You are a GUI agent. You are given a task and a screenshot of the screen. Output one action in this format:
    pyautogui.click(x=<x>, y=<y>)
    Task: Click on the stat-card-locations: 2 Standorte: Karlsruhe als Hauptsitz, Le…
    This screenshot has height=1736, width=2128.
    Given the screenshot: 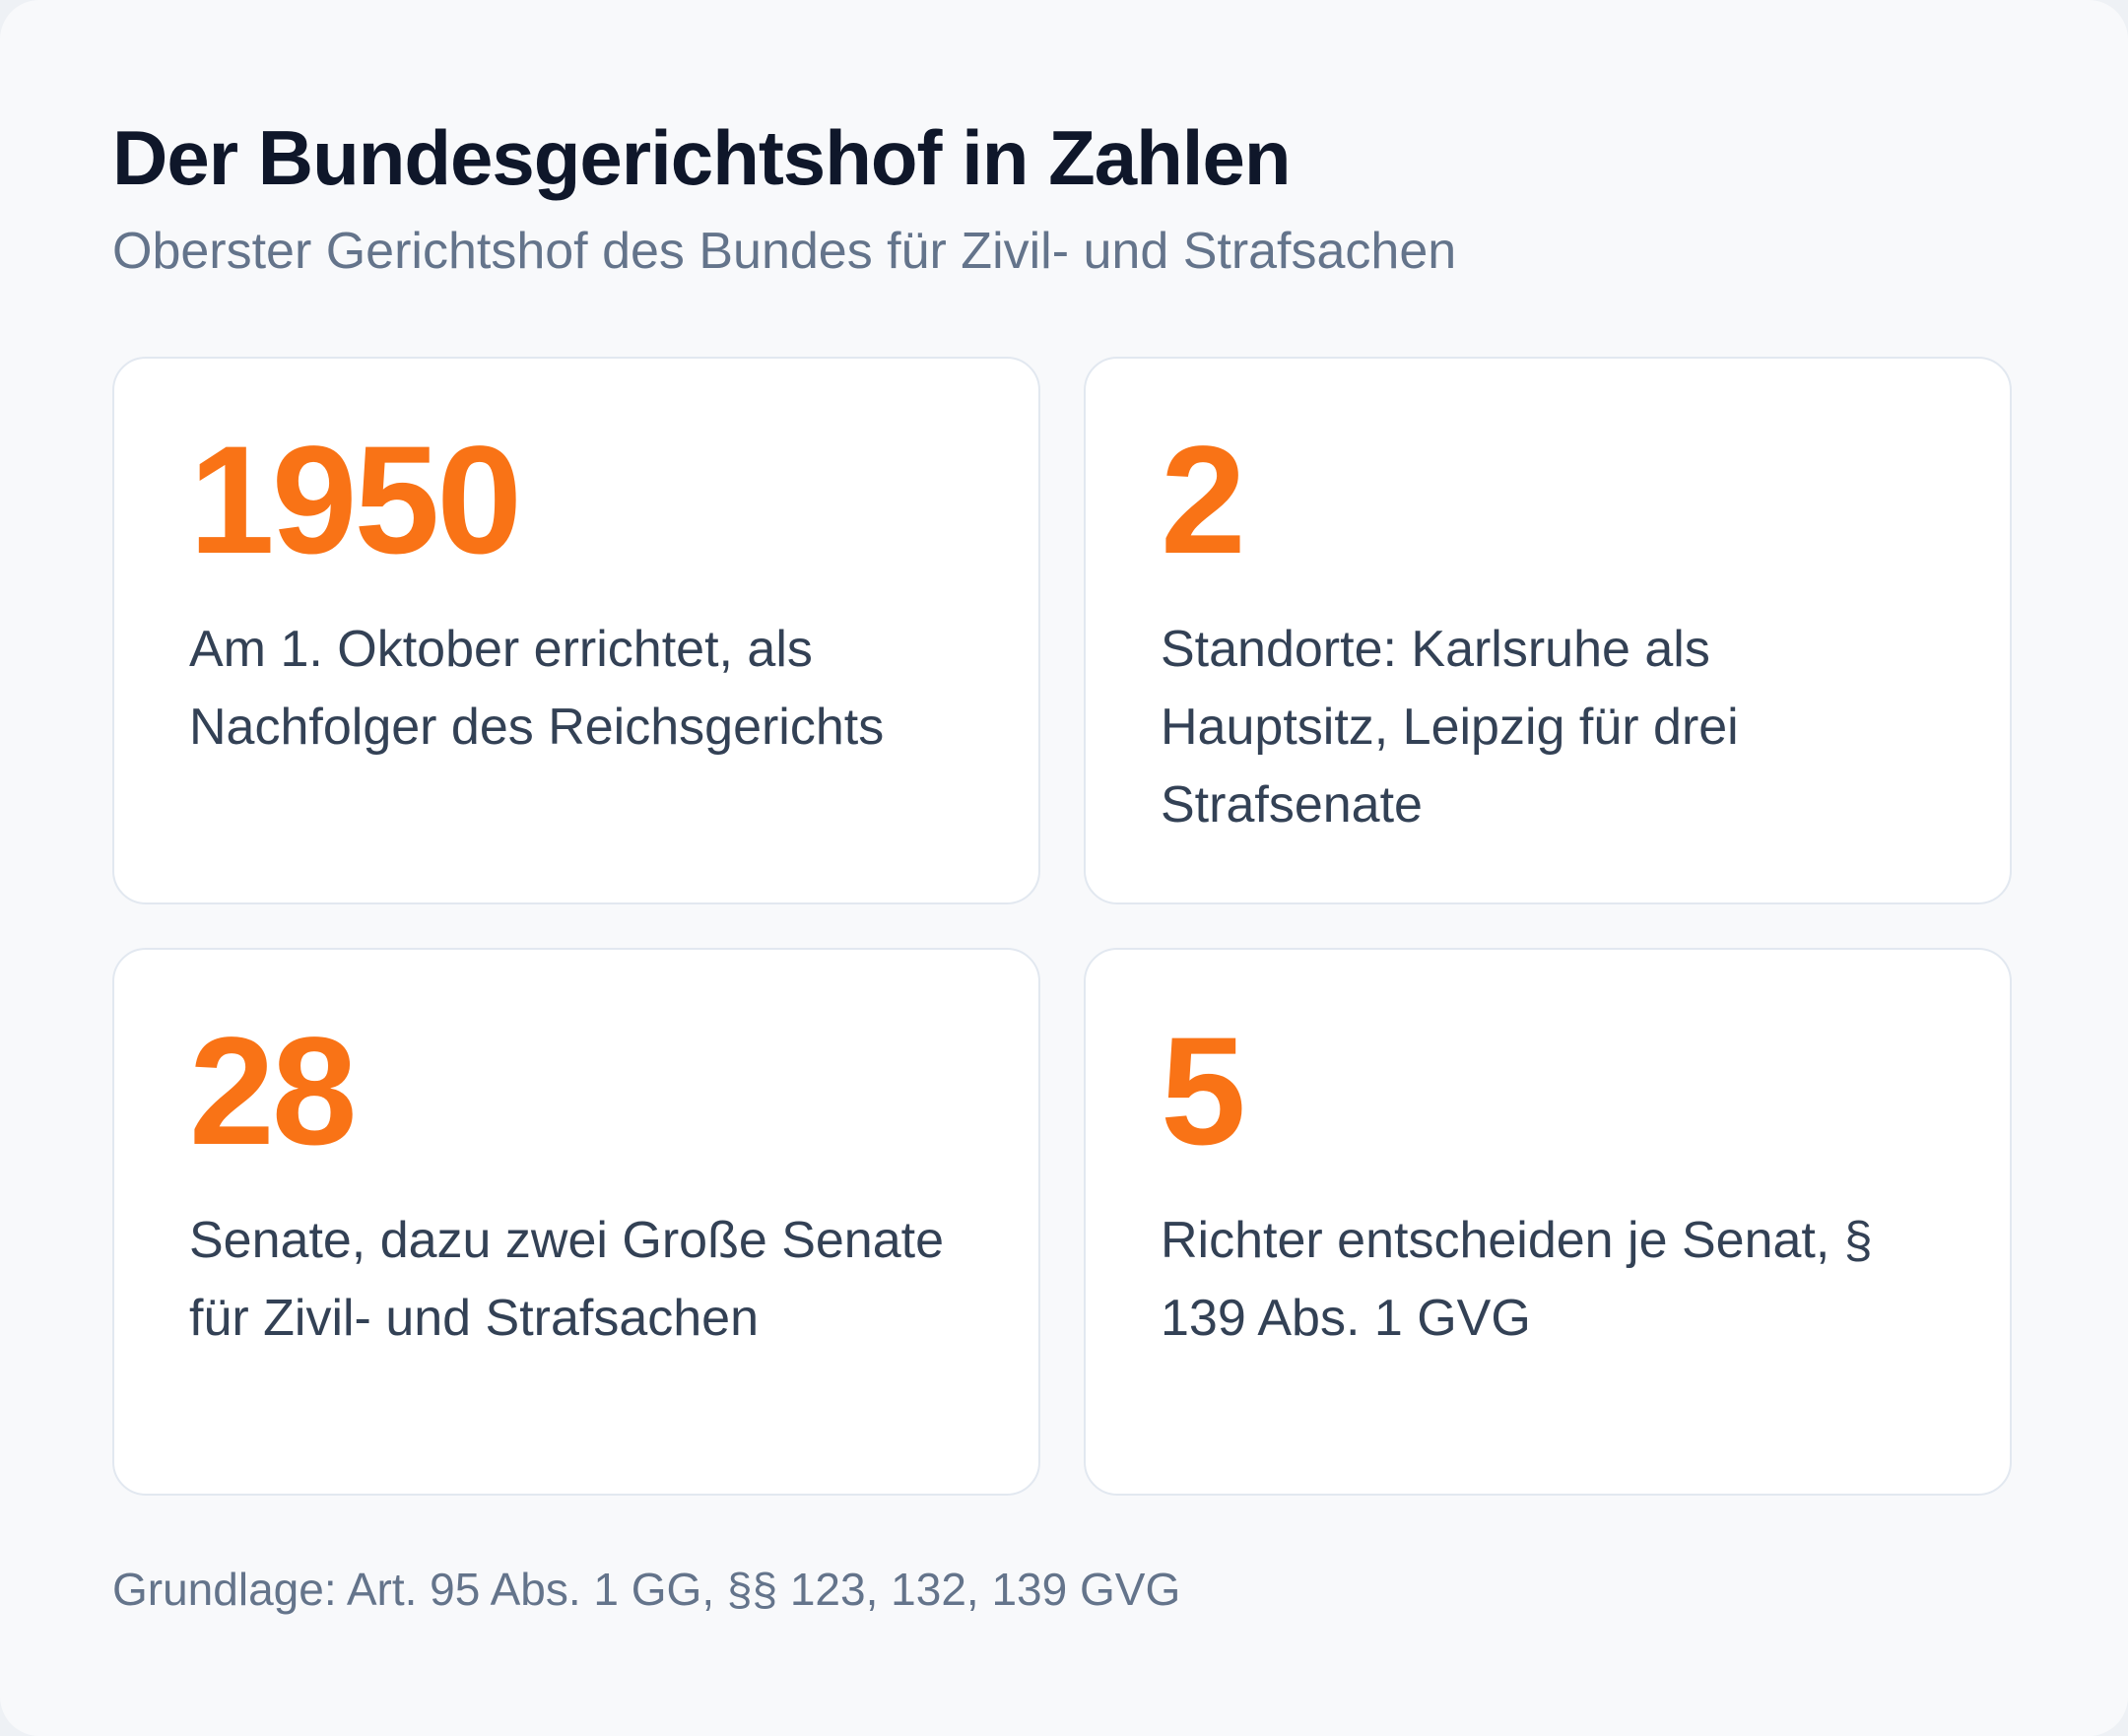 What is the action you would take?
    pyautogui.click(x=1548, y=630)
    